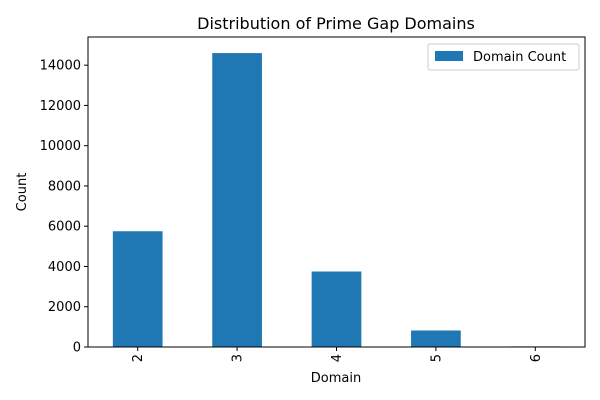 The image size is (600, 400). Describe the element at coordinates (336, 378) in the screenshot. I see `x-axis-label: Domain` at that location.